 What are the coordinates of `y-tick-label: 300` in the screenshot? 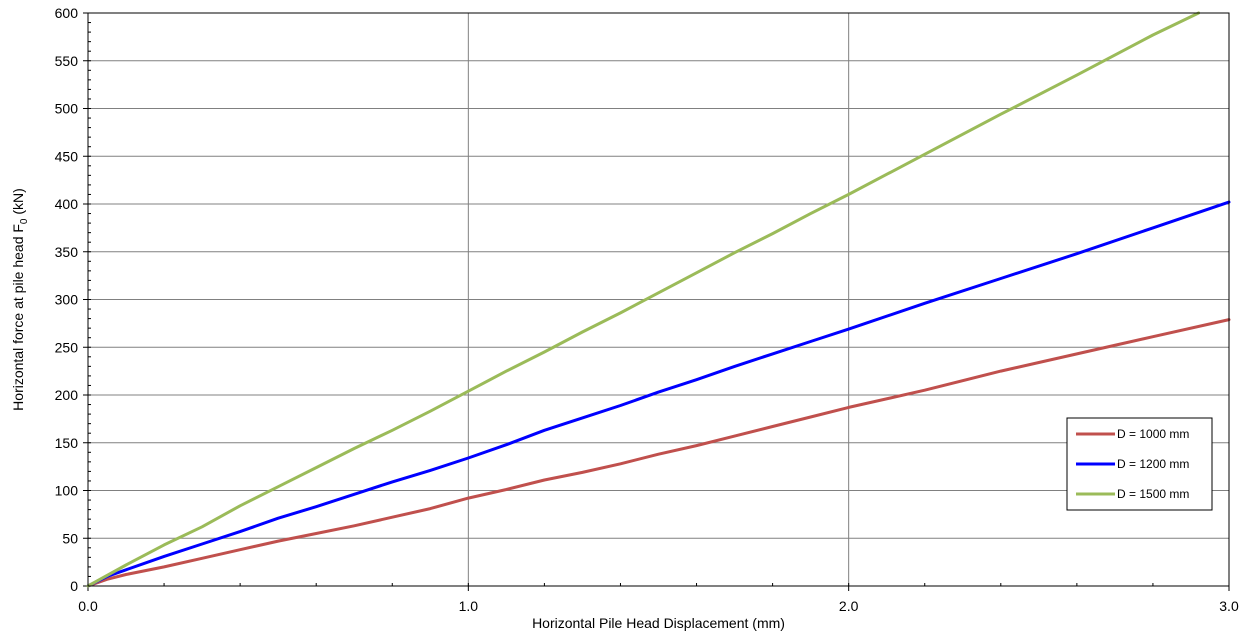 It's located at (67, 300).